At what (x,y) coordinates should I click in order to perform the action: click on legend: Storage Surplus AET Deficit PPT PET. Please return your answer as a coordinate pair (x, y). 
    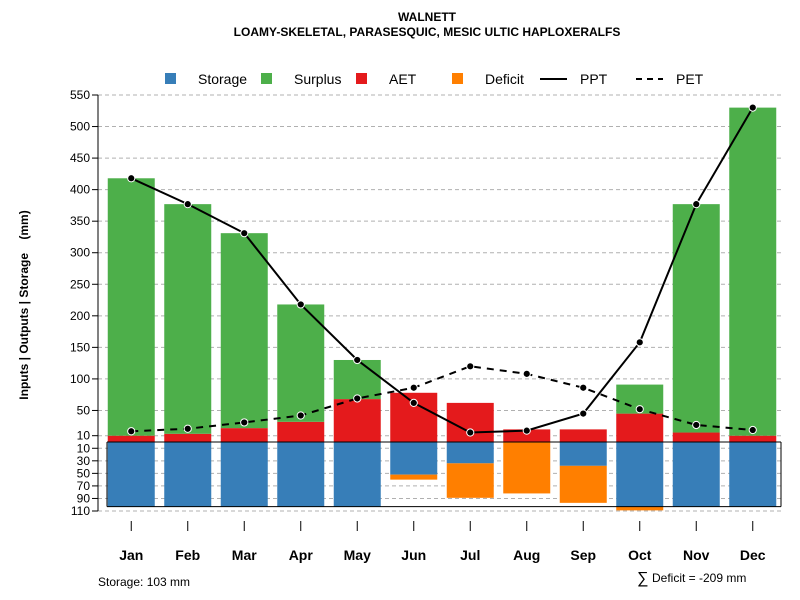
    Looking at the image, I should click on (434, 79).